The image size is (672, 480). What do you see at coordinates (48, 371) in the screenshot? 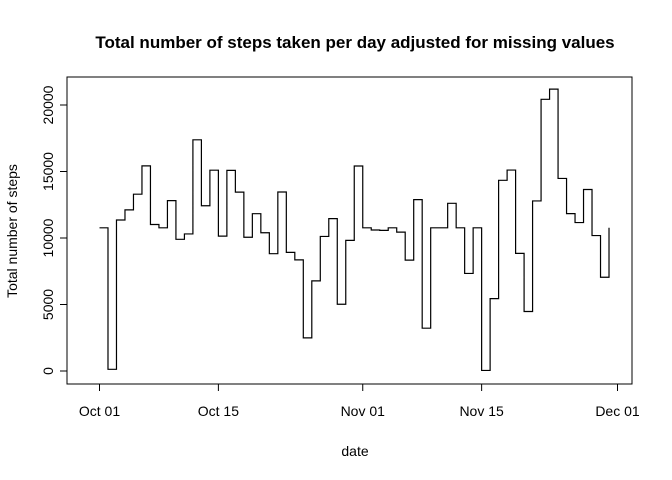
I see `y-tick-label: 0` at bounding box center [48, 371].